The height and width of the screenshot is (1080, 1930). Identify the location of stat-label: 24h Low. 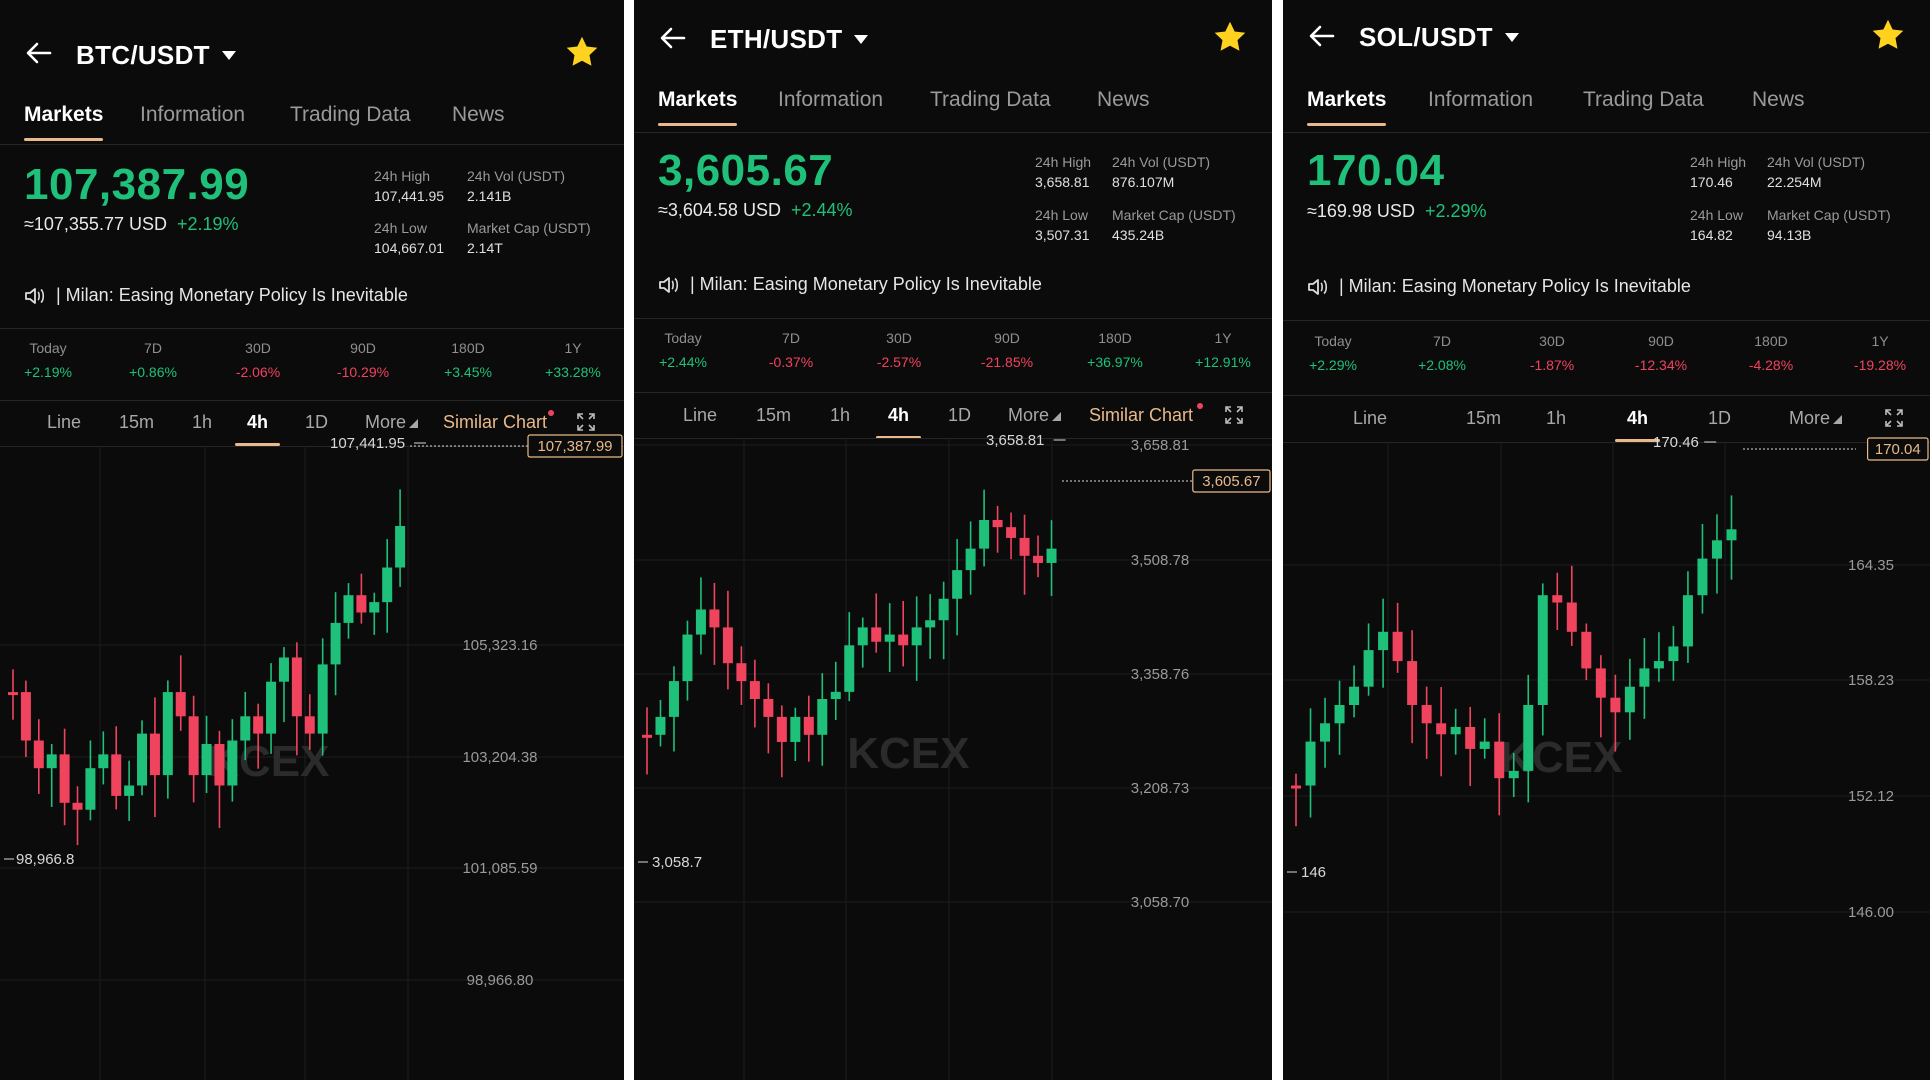
(1061, 215).